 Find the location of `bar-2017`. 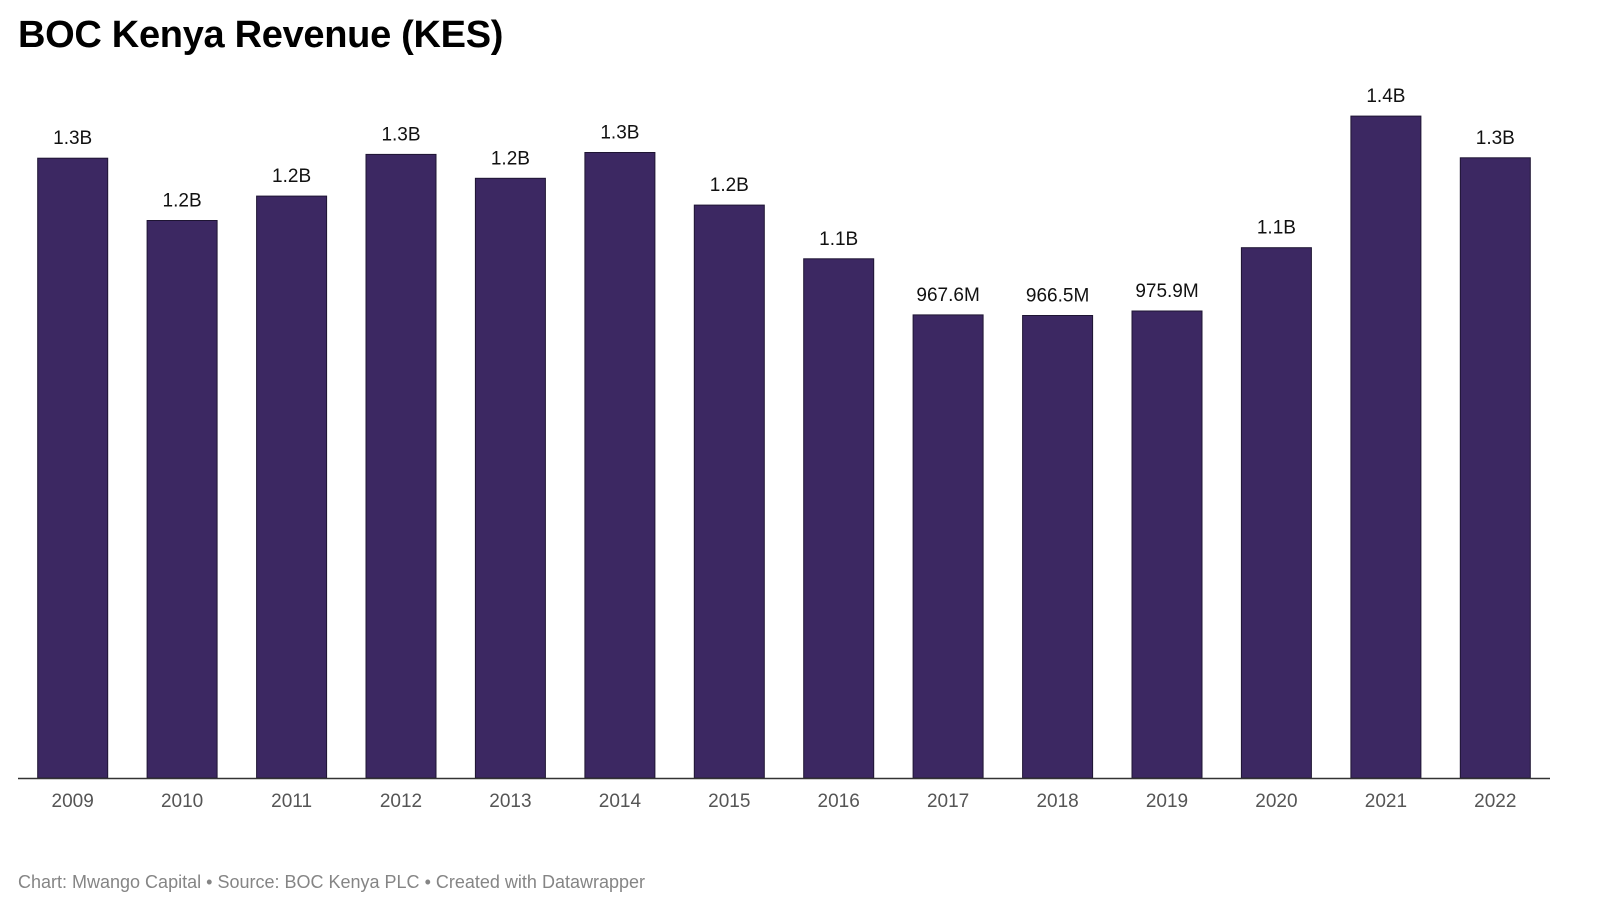

bar-2017 is located at coordinates (948, 546).